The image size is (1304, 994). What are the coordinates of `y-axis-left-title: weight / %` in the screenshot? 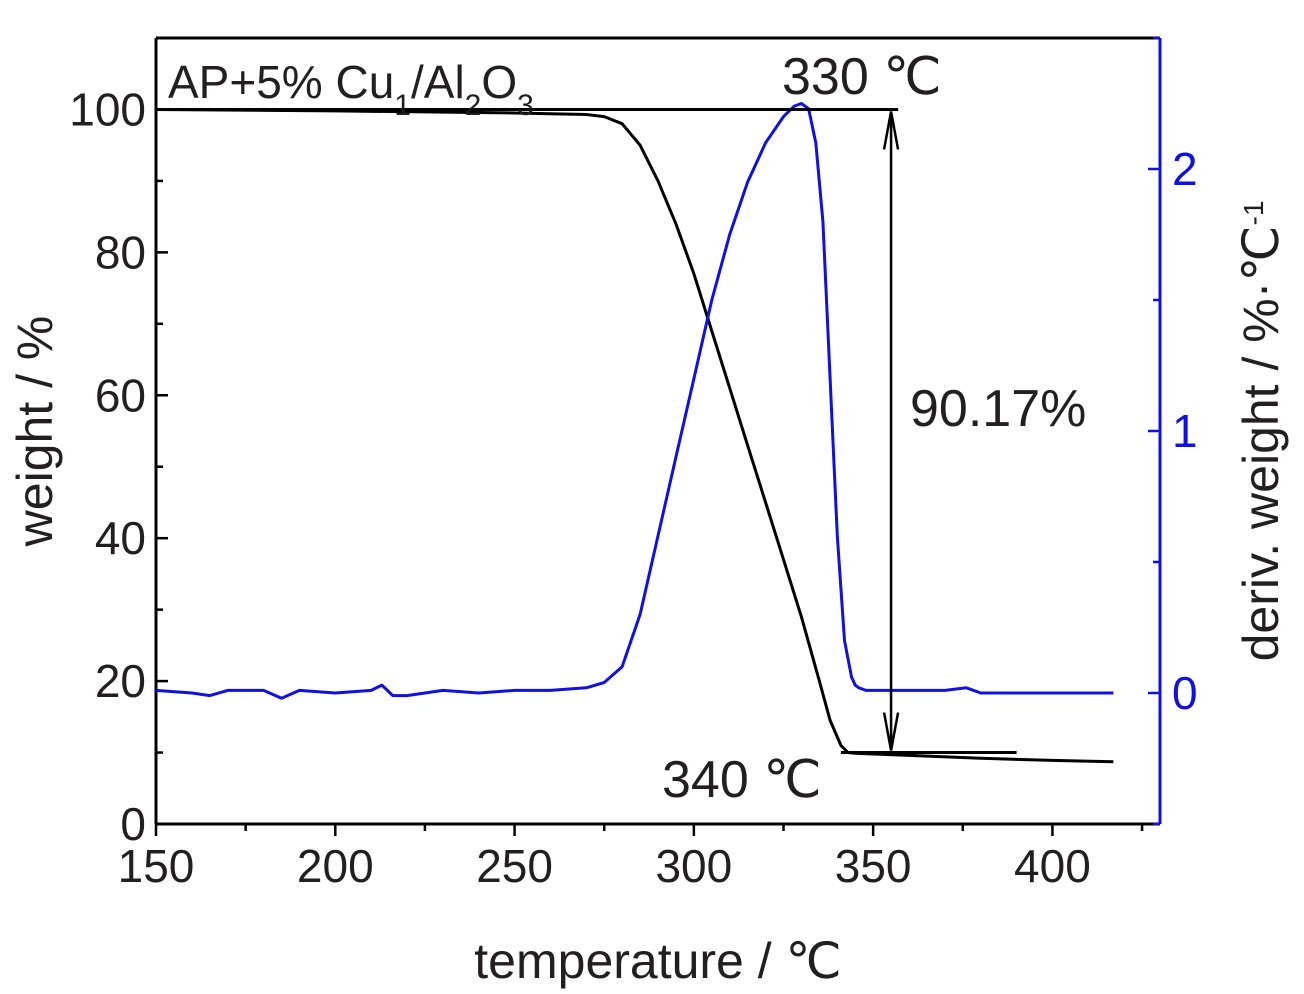 It's located at (35, 432).